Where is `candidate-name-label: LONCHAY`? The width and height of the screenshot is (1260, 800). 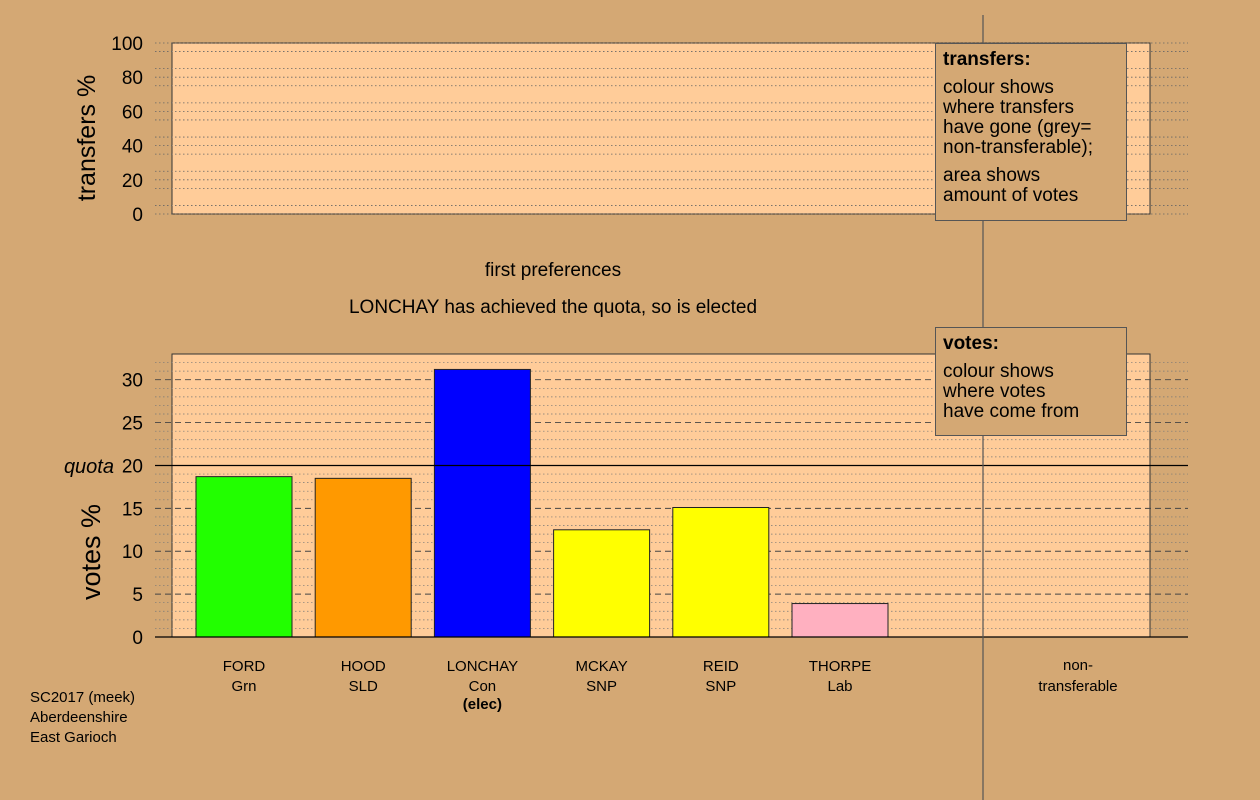
candidate-name-label: LONCHAY is located at coordinates (482, 666).